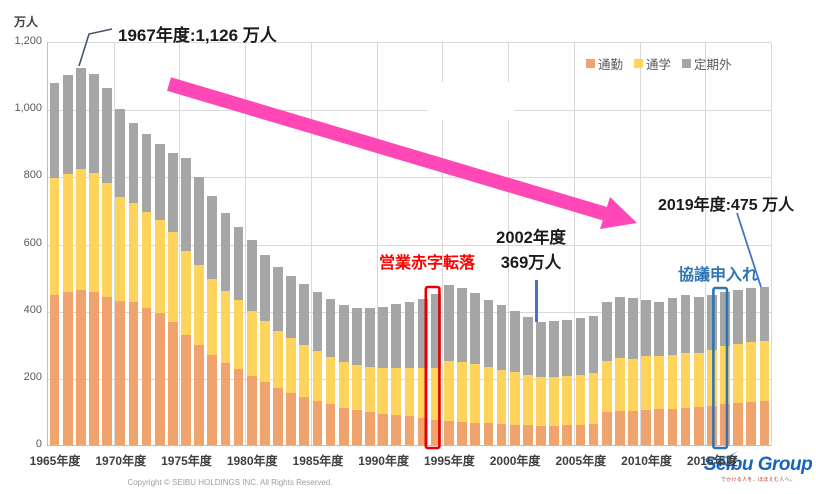 Image resolution: width=816 pixels, height=494 pixels. Describe the element at coordinates (186, 301) in the screenshot. I see `bar-1975` at that location.